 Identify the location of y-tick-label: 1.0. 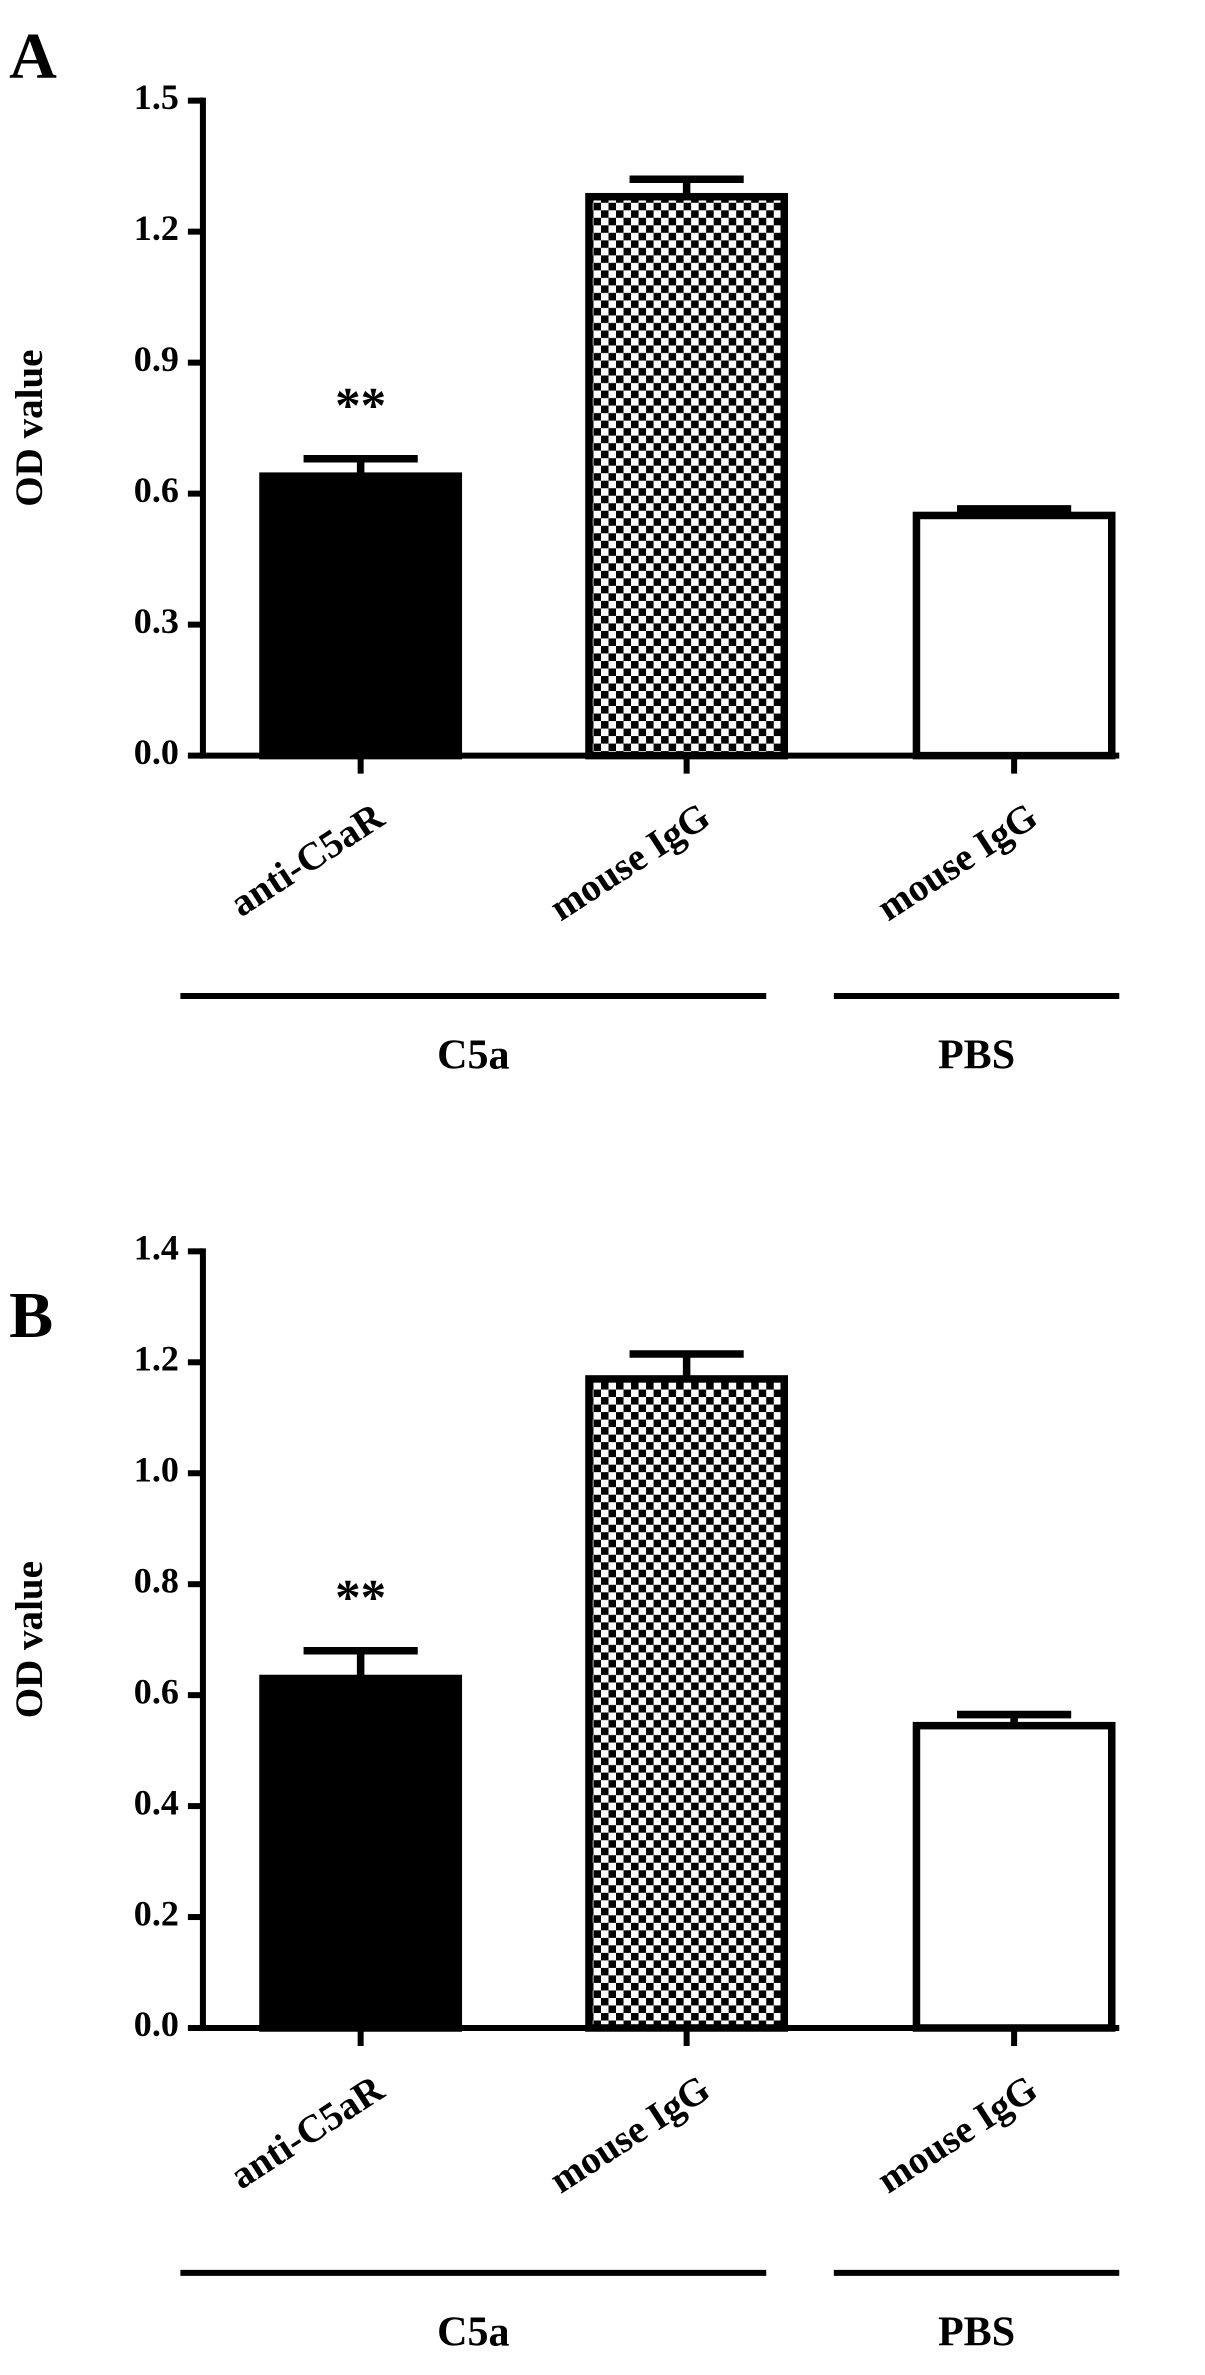
(156, 1470).